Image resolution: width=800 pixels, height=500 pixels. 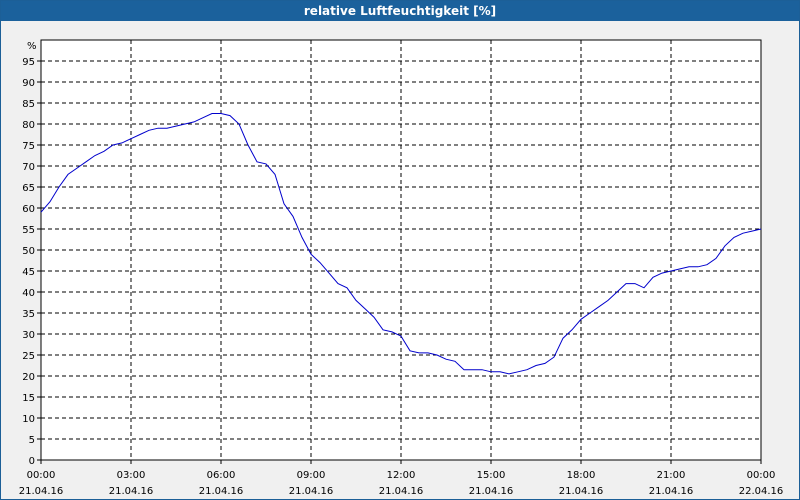 What do you see at coordinates (131, 475) in the screenshot?
I see `x-tick-time-label: 03:00` at bounding box center [131, 475].